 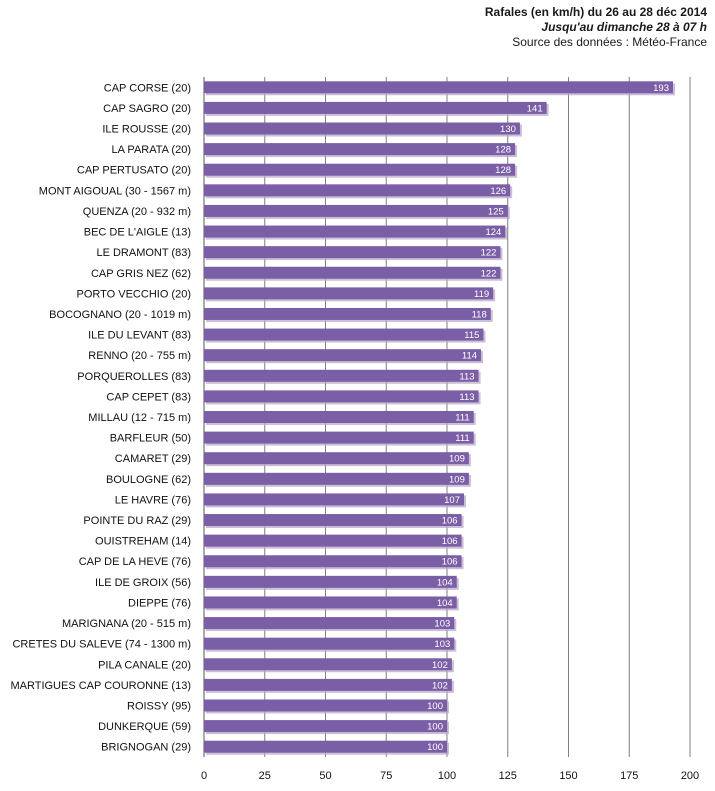 What do you see at coordinates (139, 418) in the screenshot?
I see `category-label: MILLAU (12 - 715 m)` at bounding box center [139, 418].